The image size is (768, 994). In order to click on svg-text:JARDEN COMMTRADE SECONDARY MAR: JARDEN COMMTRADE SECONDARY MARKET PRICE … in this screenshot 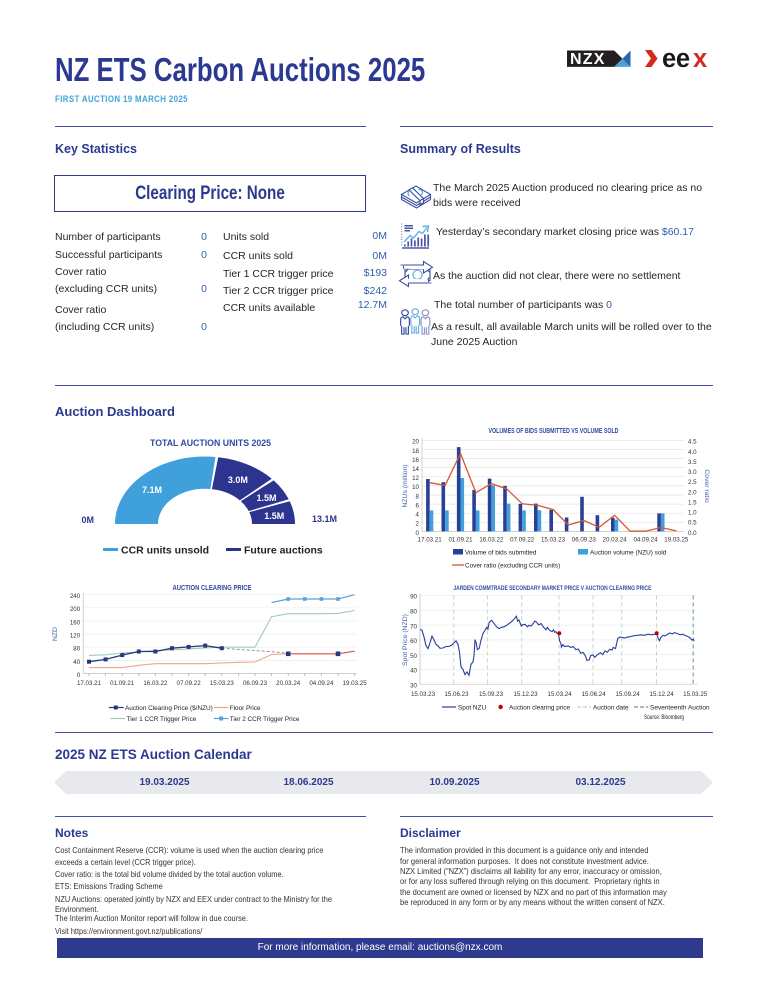, I will do `click(552, 588)`.